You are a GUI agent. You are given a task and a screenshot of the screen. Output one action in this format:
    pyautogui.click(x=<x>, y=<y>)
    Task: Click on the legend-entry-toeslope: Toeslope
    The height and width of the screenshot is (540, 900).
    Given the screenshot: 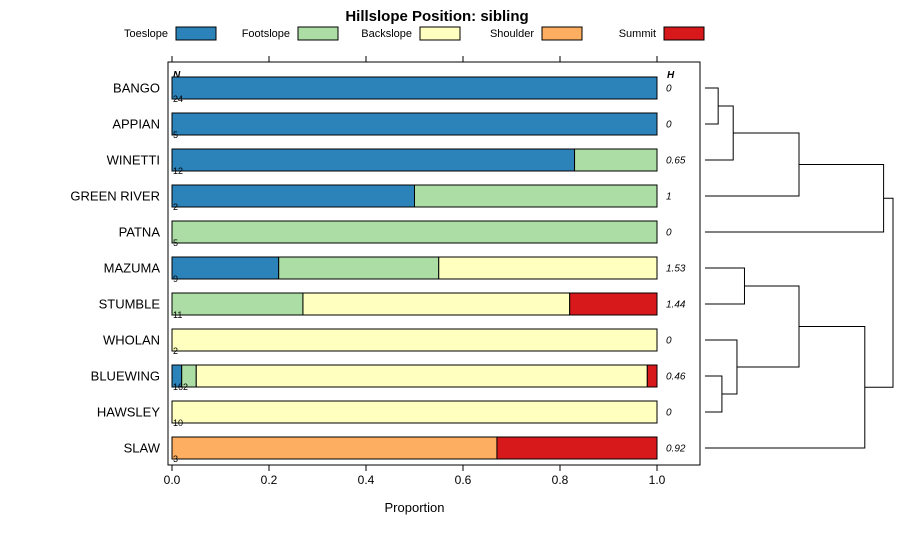 What is the action you would take?
    pyautogui.click(x=170, y=33)
    